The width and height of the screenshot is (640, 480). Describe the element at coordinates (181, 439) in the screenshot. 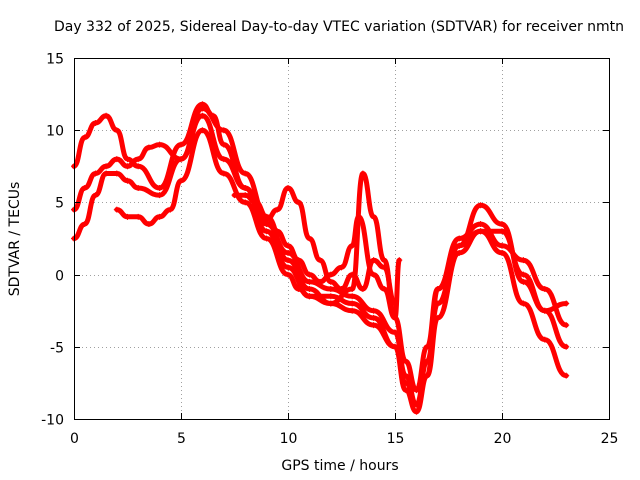

I see `x-tick-label: 5` at that location.